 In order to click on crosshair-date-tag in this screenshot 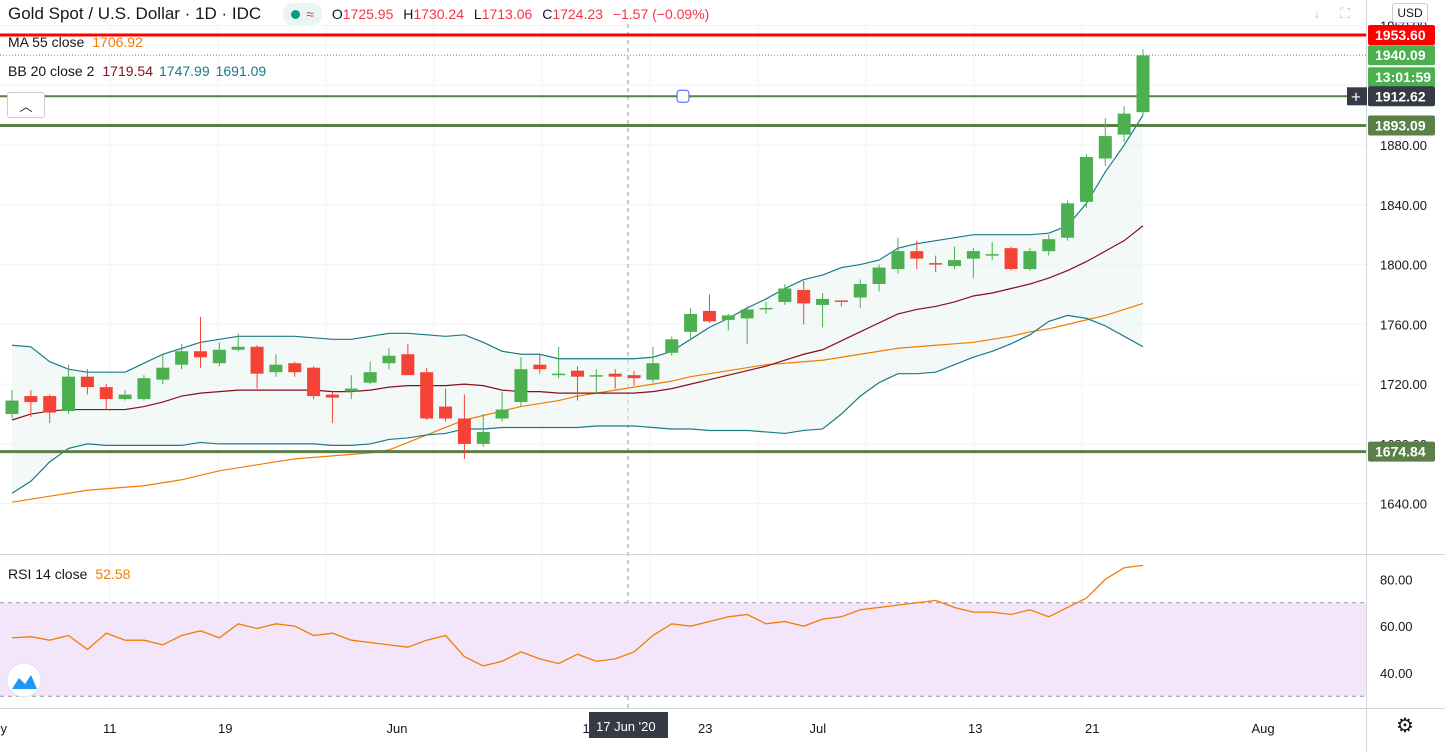, I will do `click(628, 725)`.